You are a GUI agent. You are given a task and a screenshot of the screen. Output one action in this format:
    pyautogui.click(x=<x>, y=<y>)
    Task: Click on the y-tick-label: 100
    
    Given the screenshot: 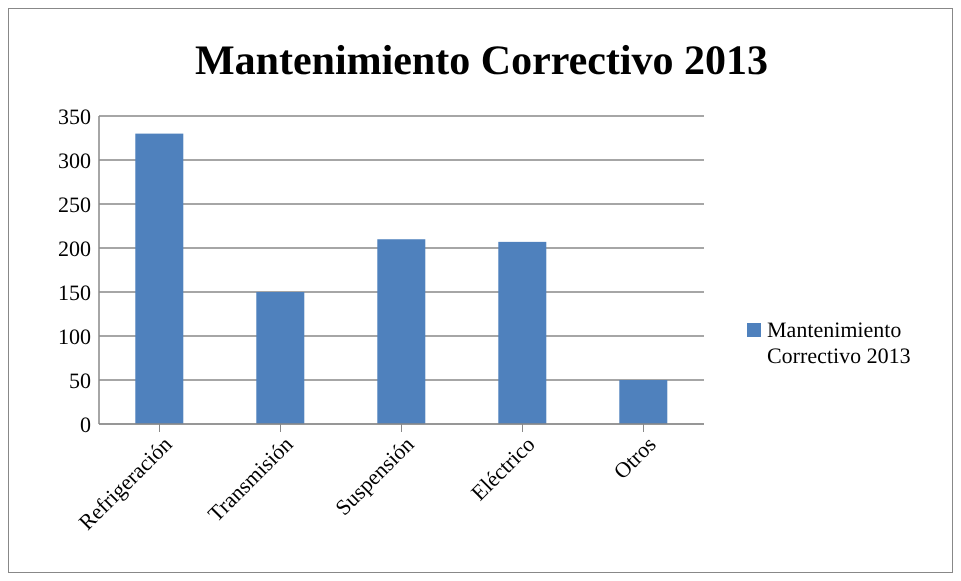 What is the action you would take?
    pyautogui.click(x=74, y=336)
    